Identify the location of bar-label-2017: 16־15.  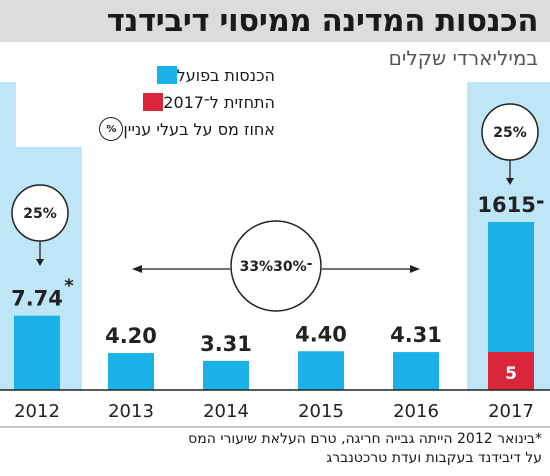
(510, 205).